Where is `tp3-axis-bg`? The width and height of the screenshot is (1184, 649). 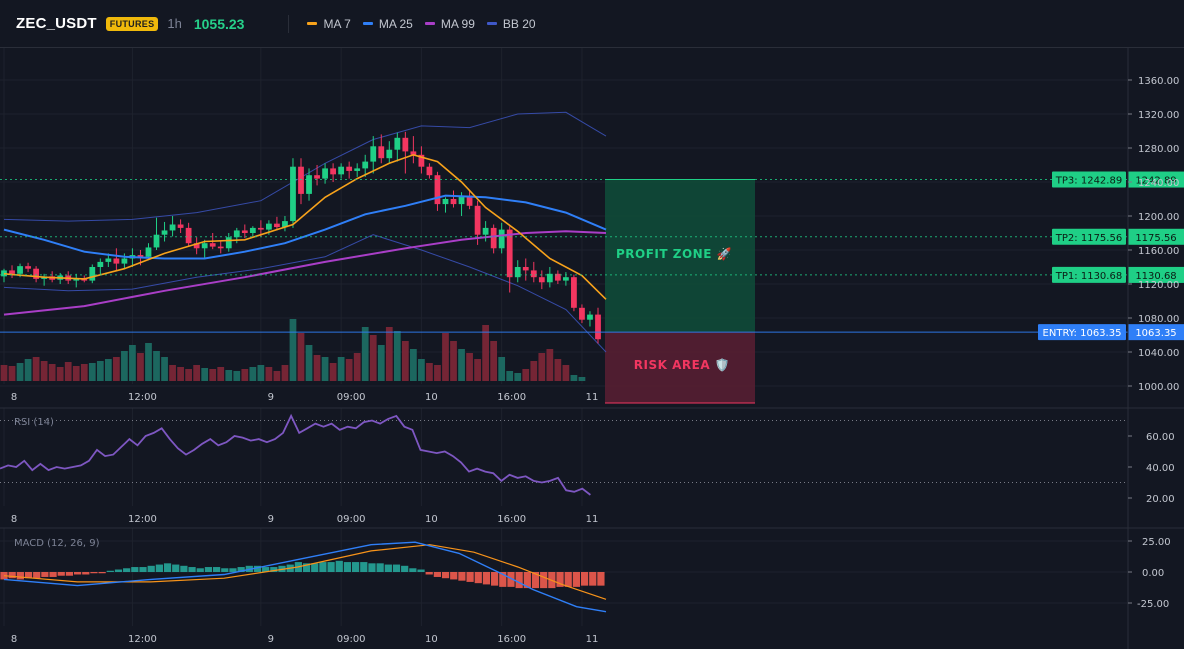
tp3-axis-bg is located at coordinates (1156, 179).